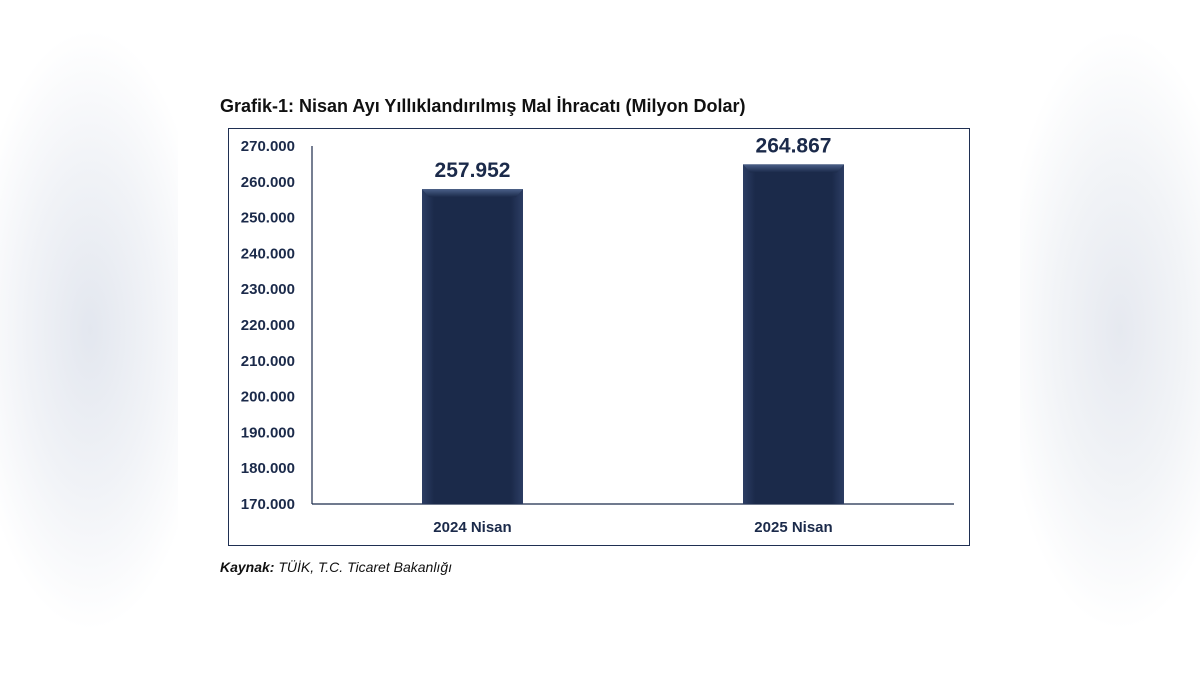 The height and width of the screenshot is (675, 1200). Describe the element at coordinates (268, 289) in the screenshot. I see `y-tick-label: 230.000` at that location.